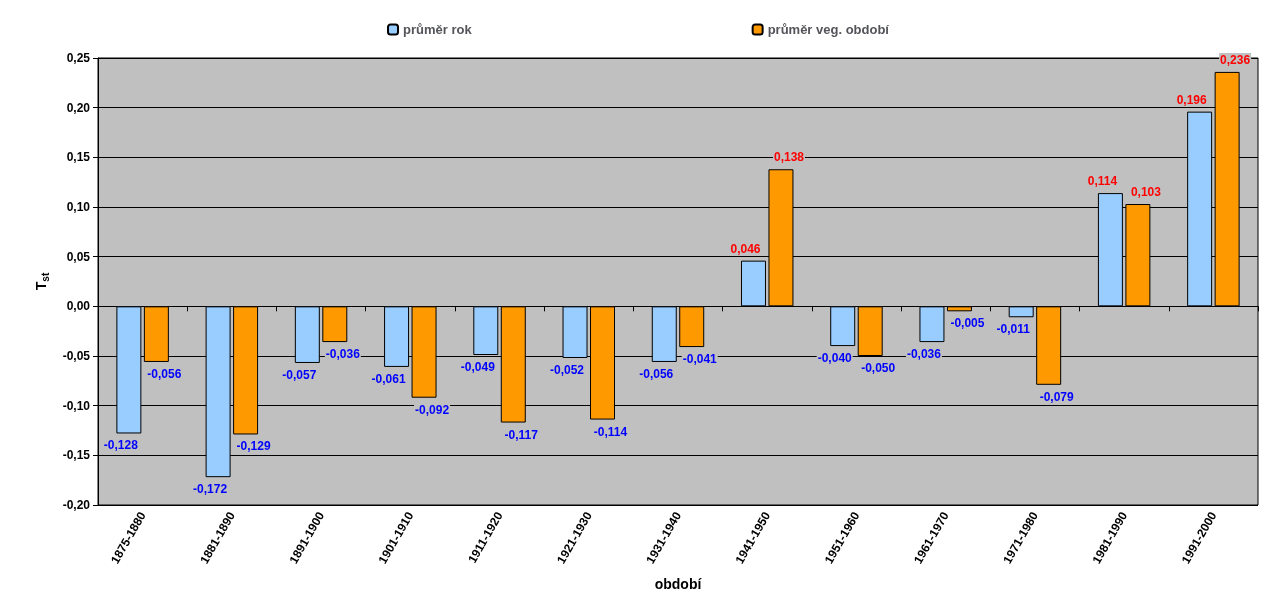  I want to click on legend-label: průměr rok, so click(438, 29).